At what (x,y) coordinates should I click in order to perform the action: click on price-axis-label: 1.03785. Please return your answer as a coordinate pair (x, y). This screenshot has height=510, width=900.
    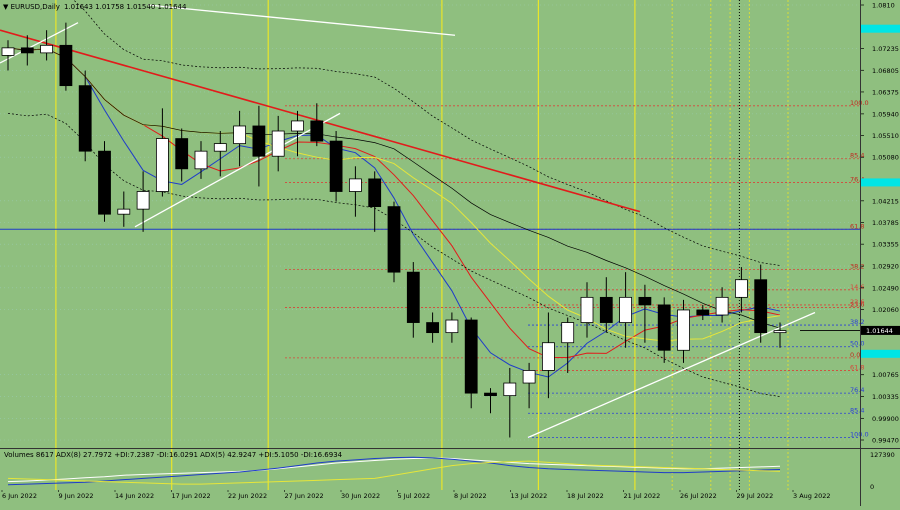
    Looking at the image, I should click on (885, 223).